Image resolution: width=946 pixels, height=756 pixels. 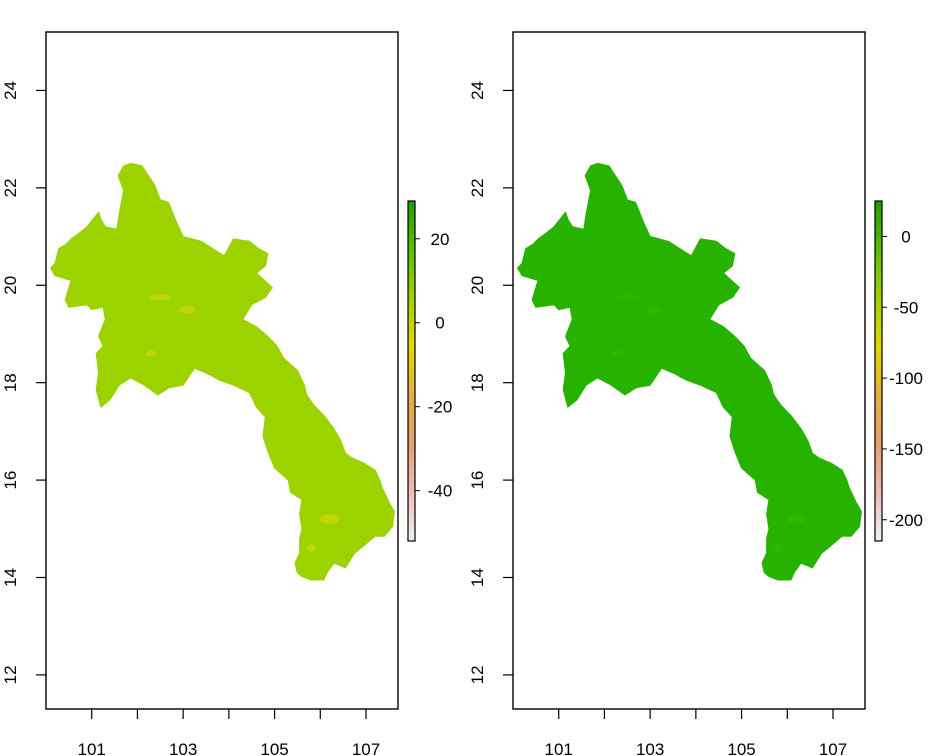 What do you see at coordinates (906, 378) in the screenshot?
I see `legend-tick-label: -100` at bounding box center [906, 378].